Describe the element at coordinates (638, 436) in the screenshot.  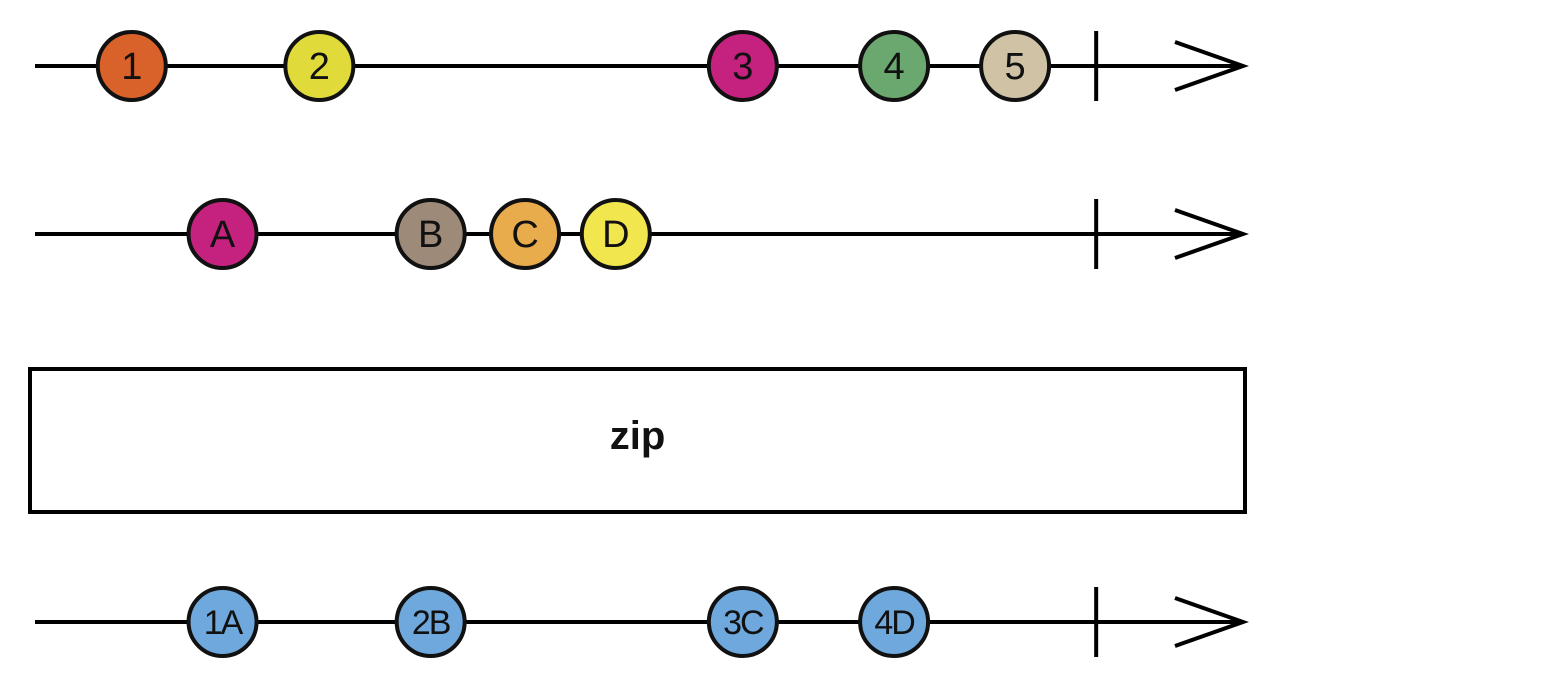
I see `operator-label: zip` at that location.